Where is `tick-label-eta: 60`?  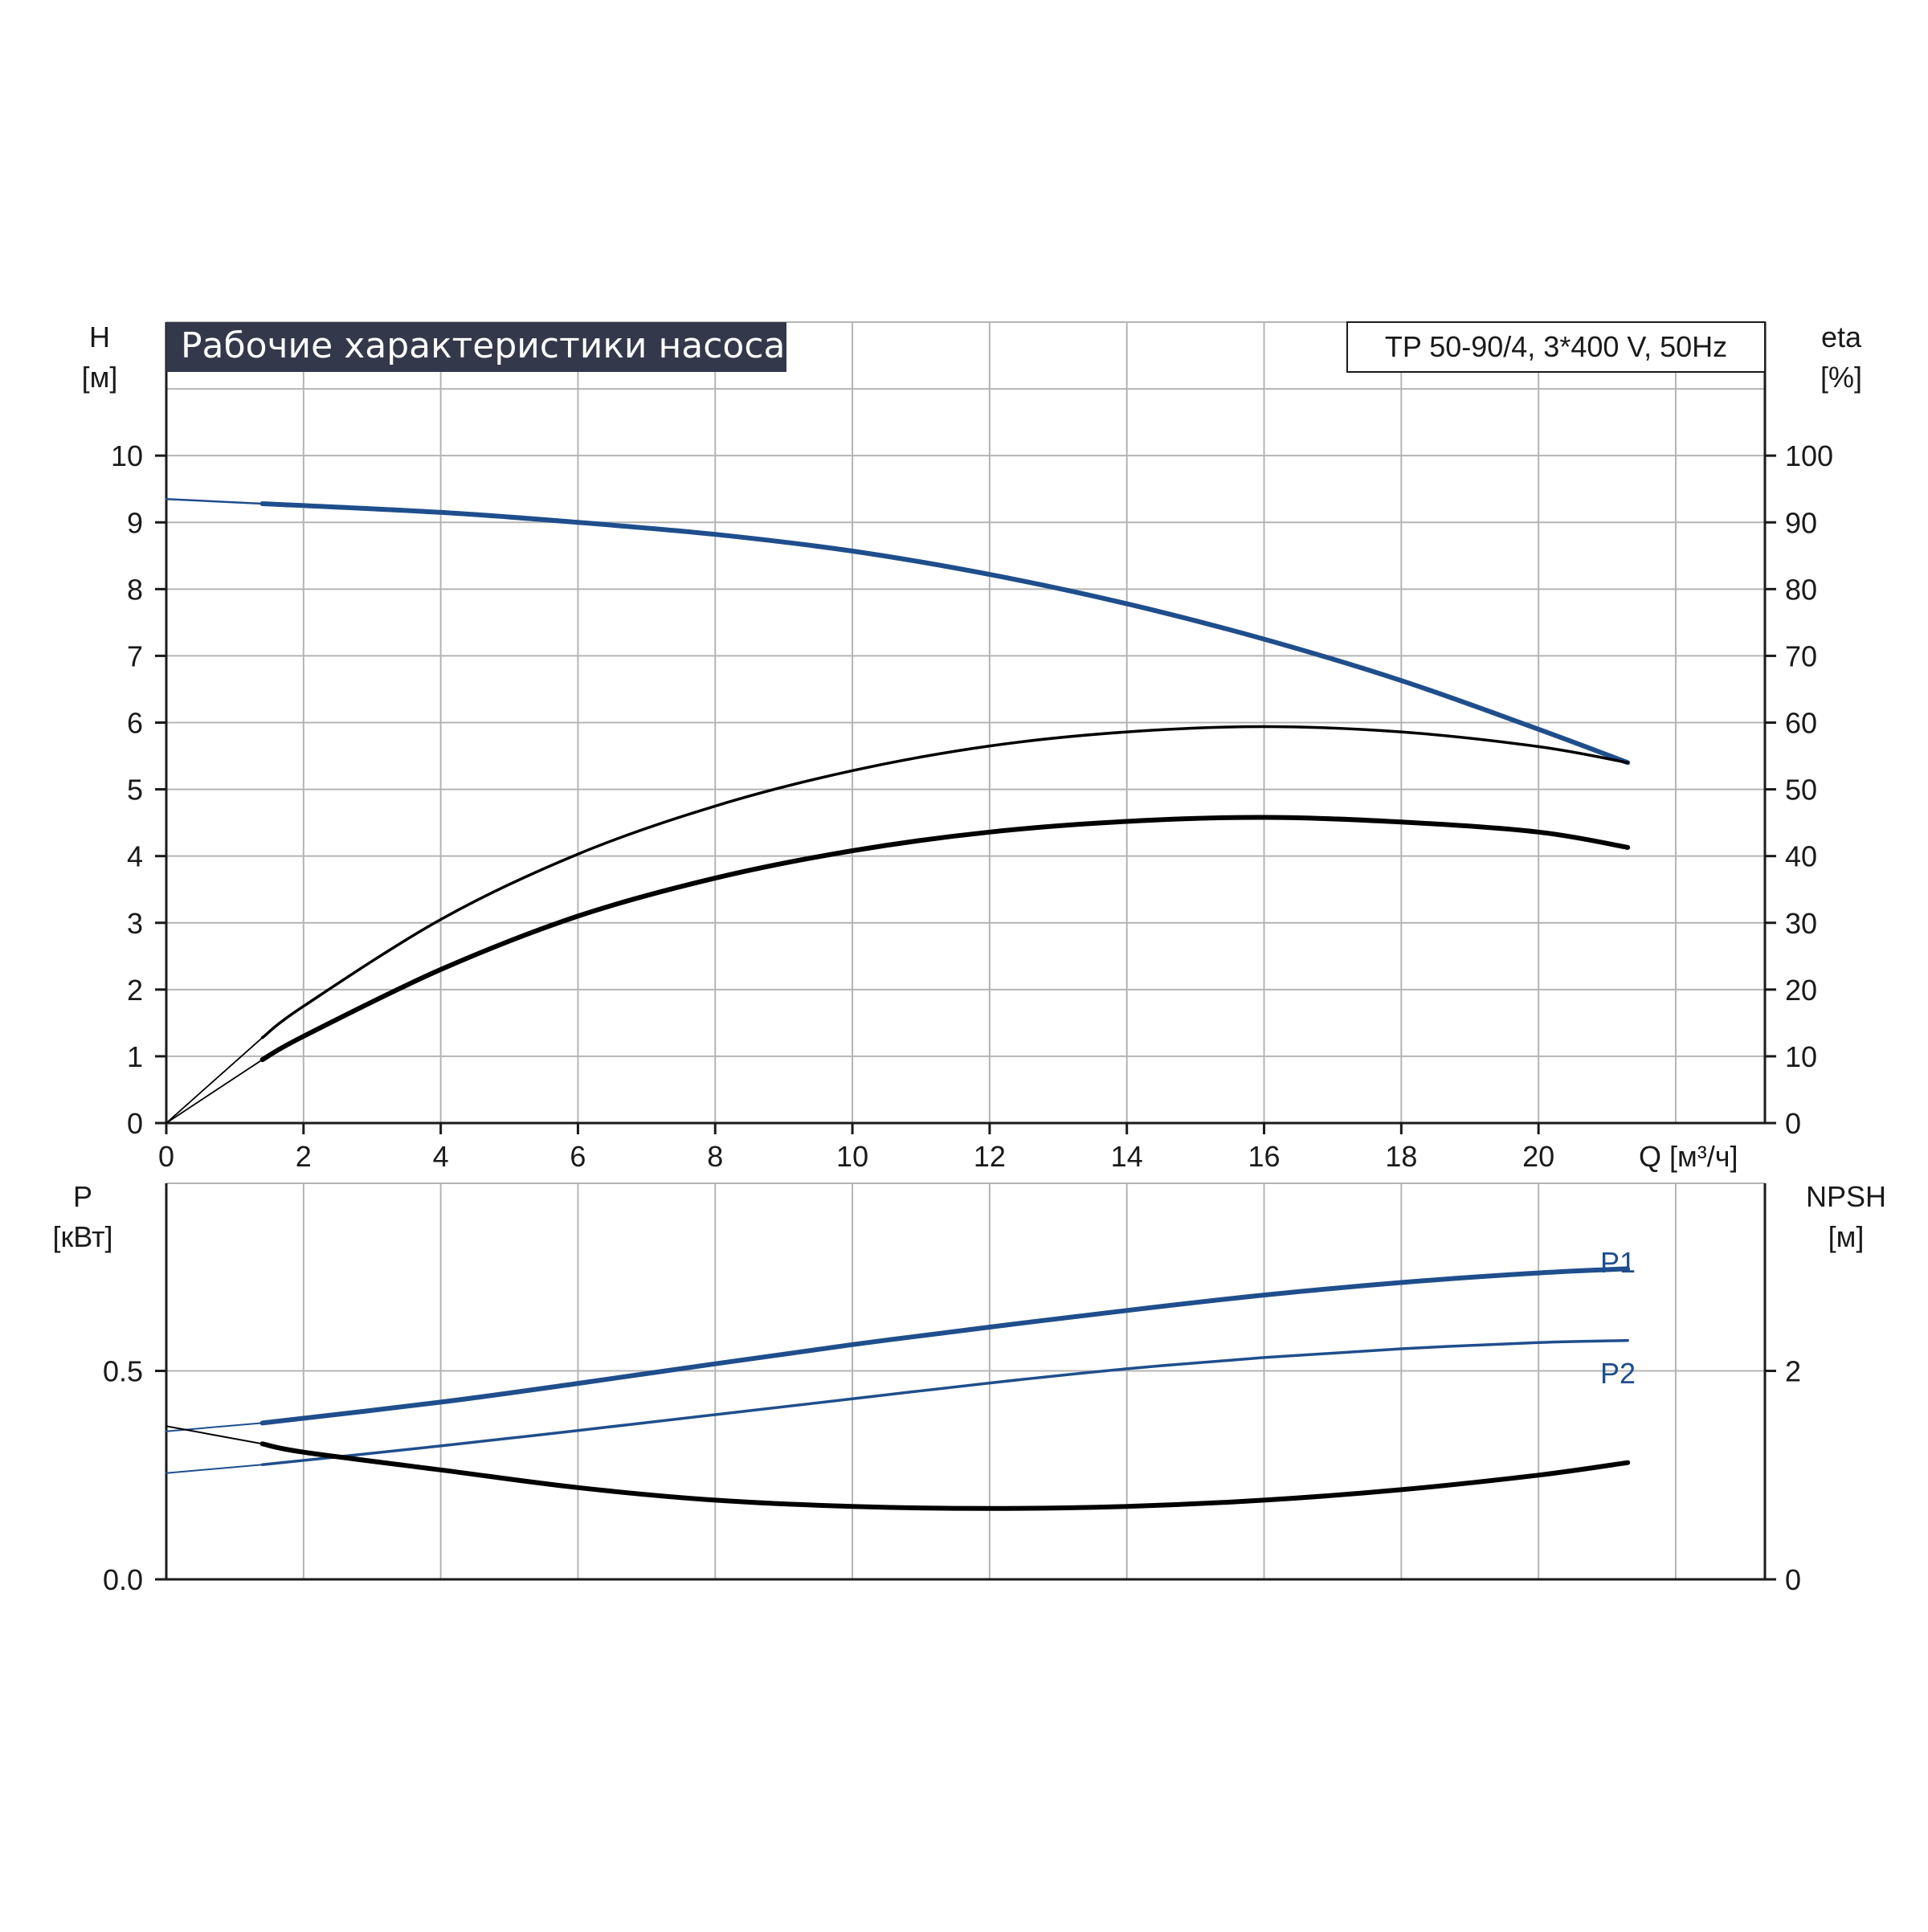 tick-label-eta: 60 is located at coordinates (1801, 723).